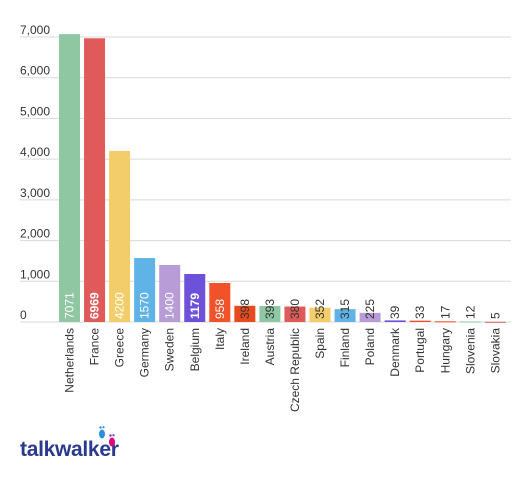 This screenshot has height=480, width=531. What do you see at coordinates (145, 352) in the screenshot?
I see `x-tick-label: Germany` at bounding box center [145, 352].